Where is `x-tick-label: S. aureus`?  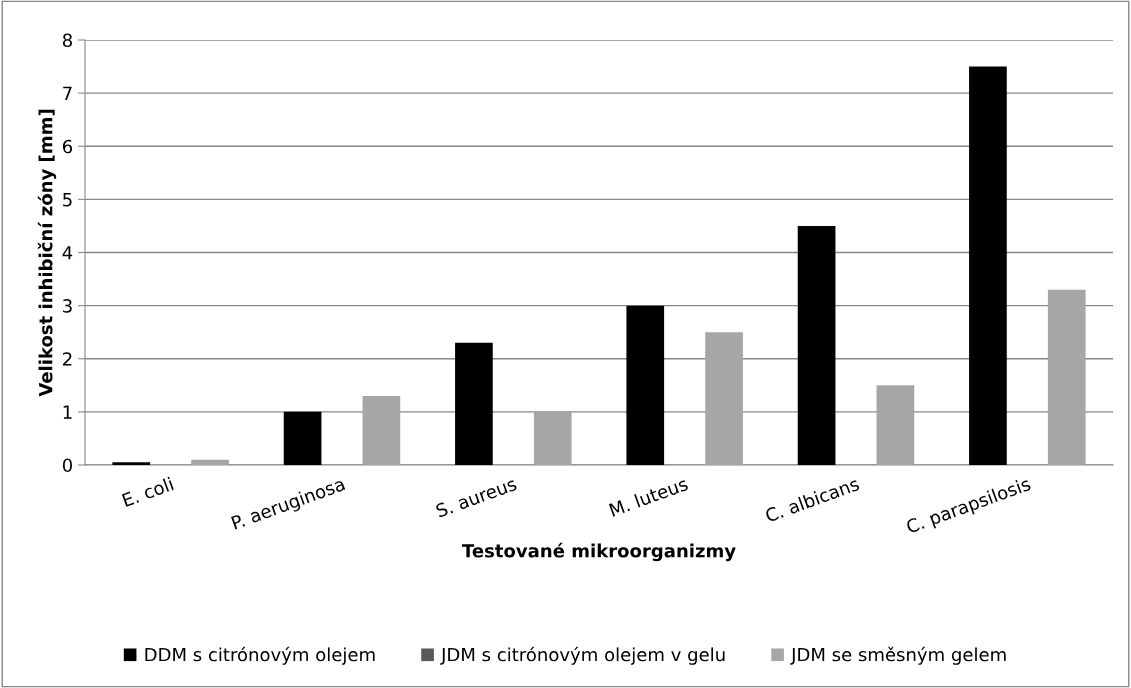 x-tick-label: S. aureus is located at coordinates (476, 497).